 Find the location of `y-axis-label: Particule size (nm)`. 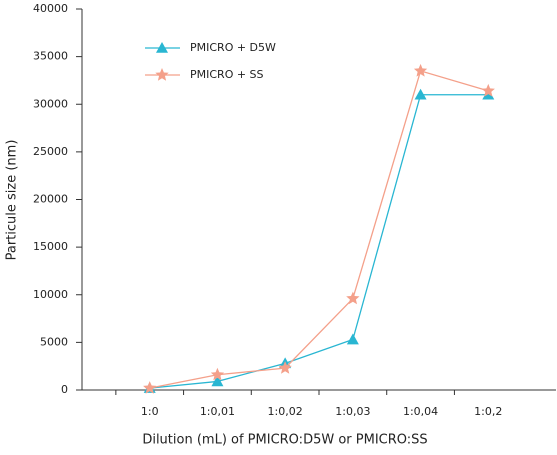

y-axis-label: Particule size (nm) is located at coordinates (12, 200).